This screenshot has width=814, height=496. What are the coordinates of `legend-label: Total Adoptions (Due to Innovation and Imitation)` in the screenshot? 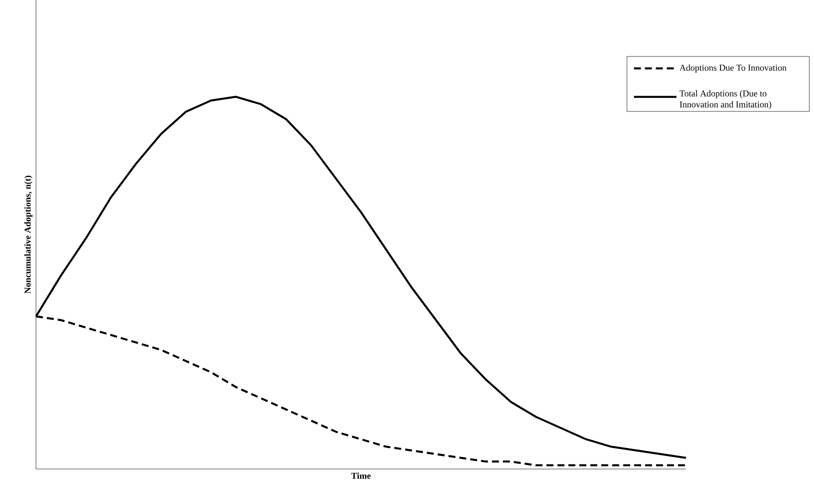 It's located at (726, 100).